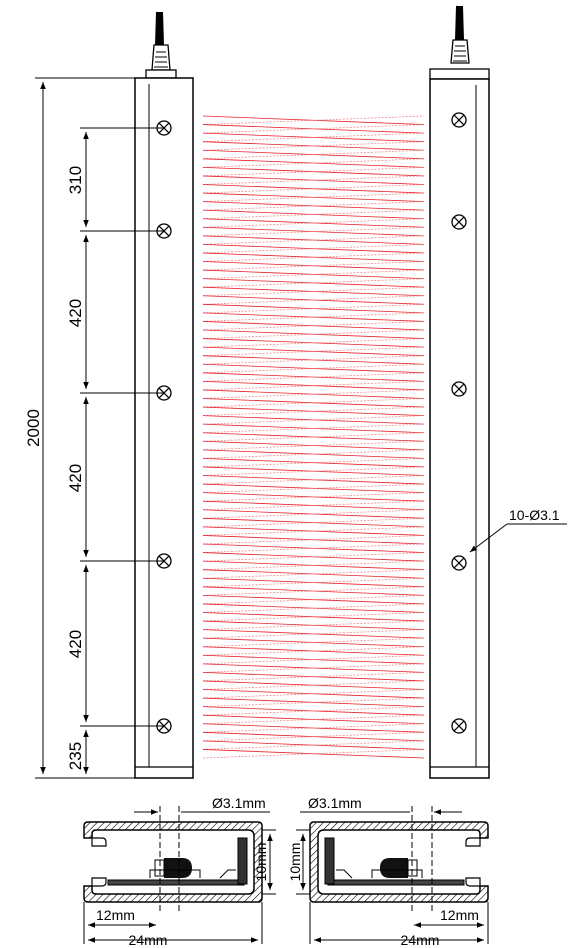  Describe the element at coordinates (518, 538) in the screenshot. I see `hole-callout` at that location.